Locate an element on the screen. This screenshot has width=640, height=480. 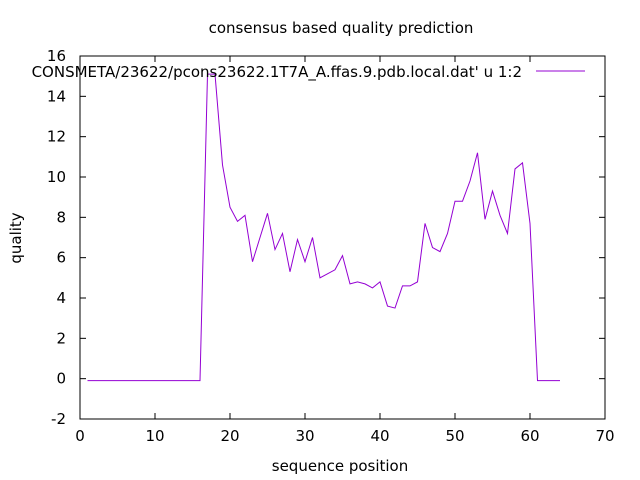
y-axis-label: quality is located at coordinates (16, 237).